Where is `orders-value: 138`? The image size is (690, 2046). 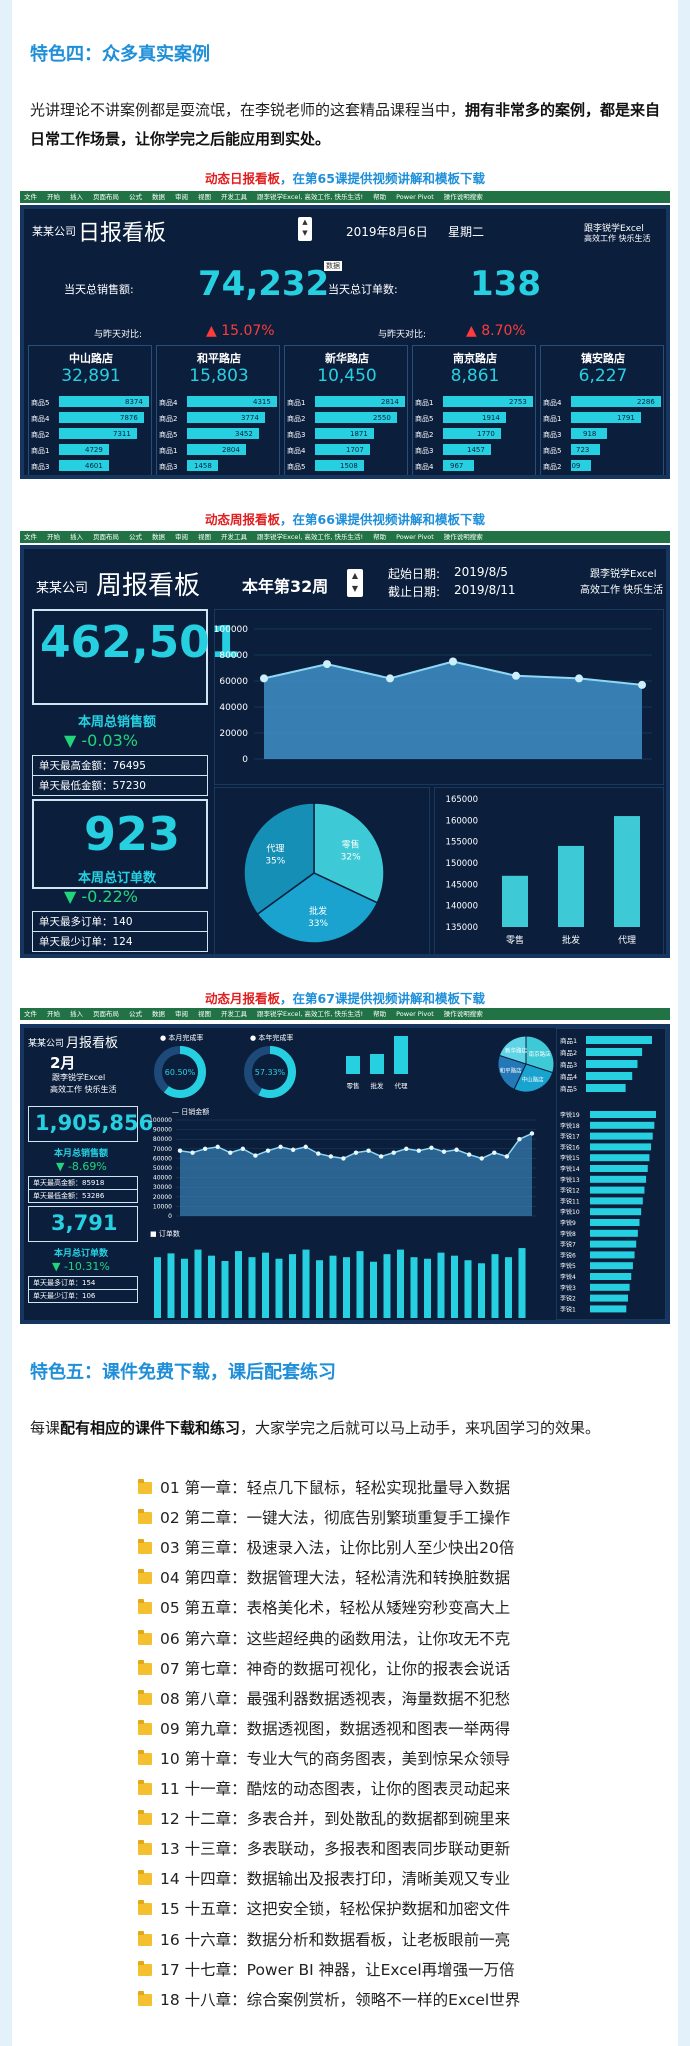 orders-value: 138 is located at coordinates (505, 284).